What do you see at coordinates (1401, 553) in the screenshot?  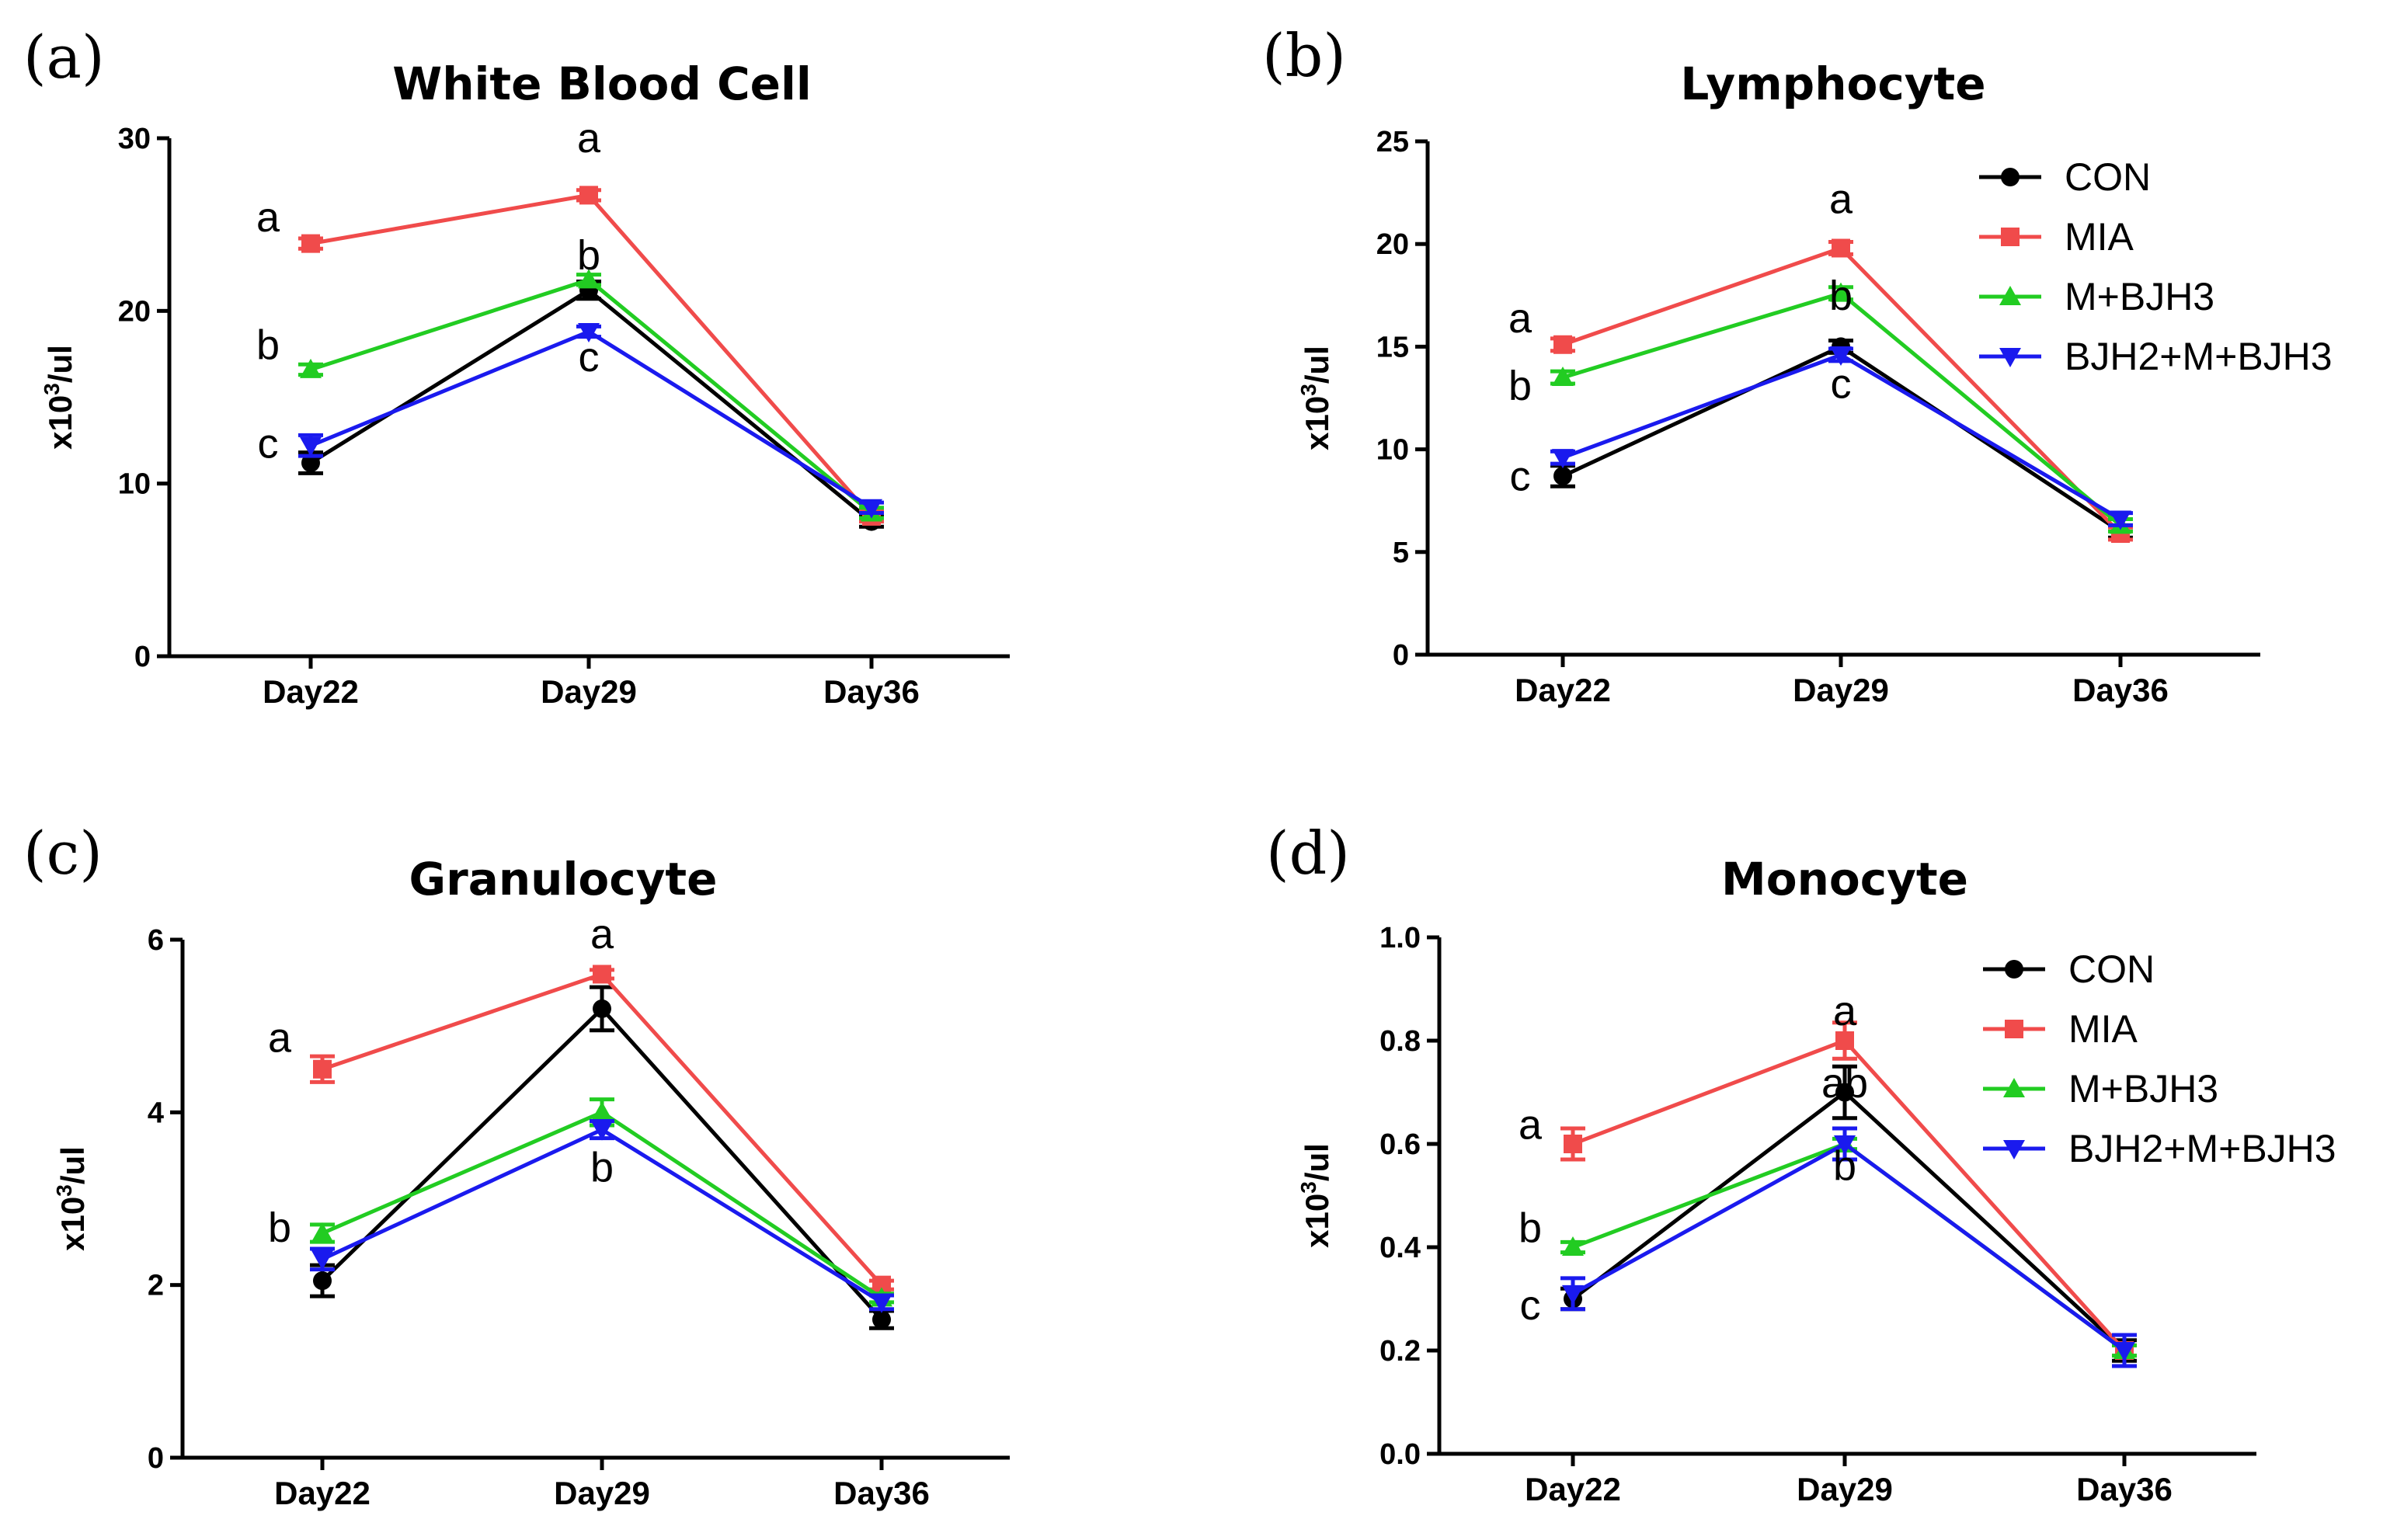 I see `y-tick-label: 5` at bounding box center [1401, 553].